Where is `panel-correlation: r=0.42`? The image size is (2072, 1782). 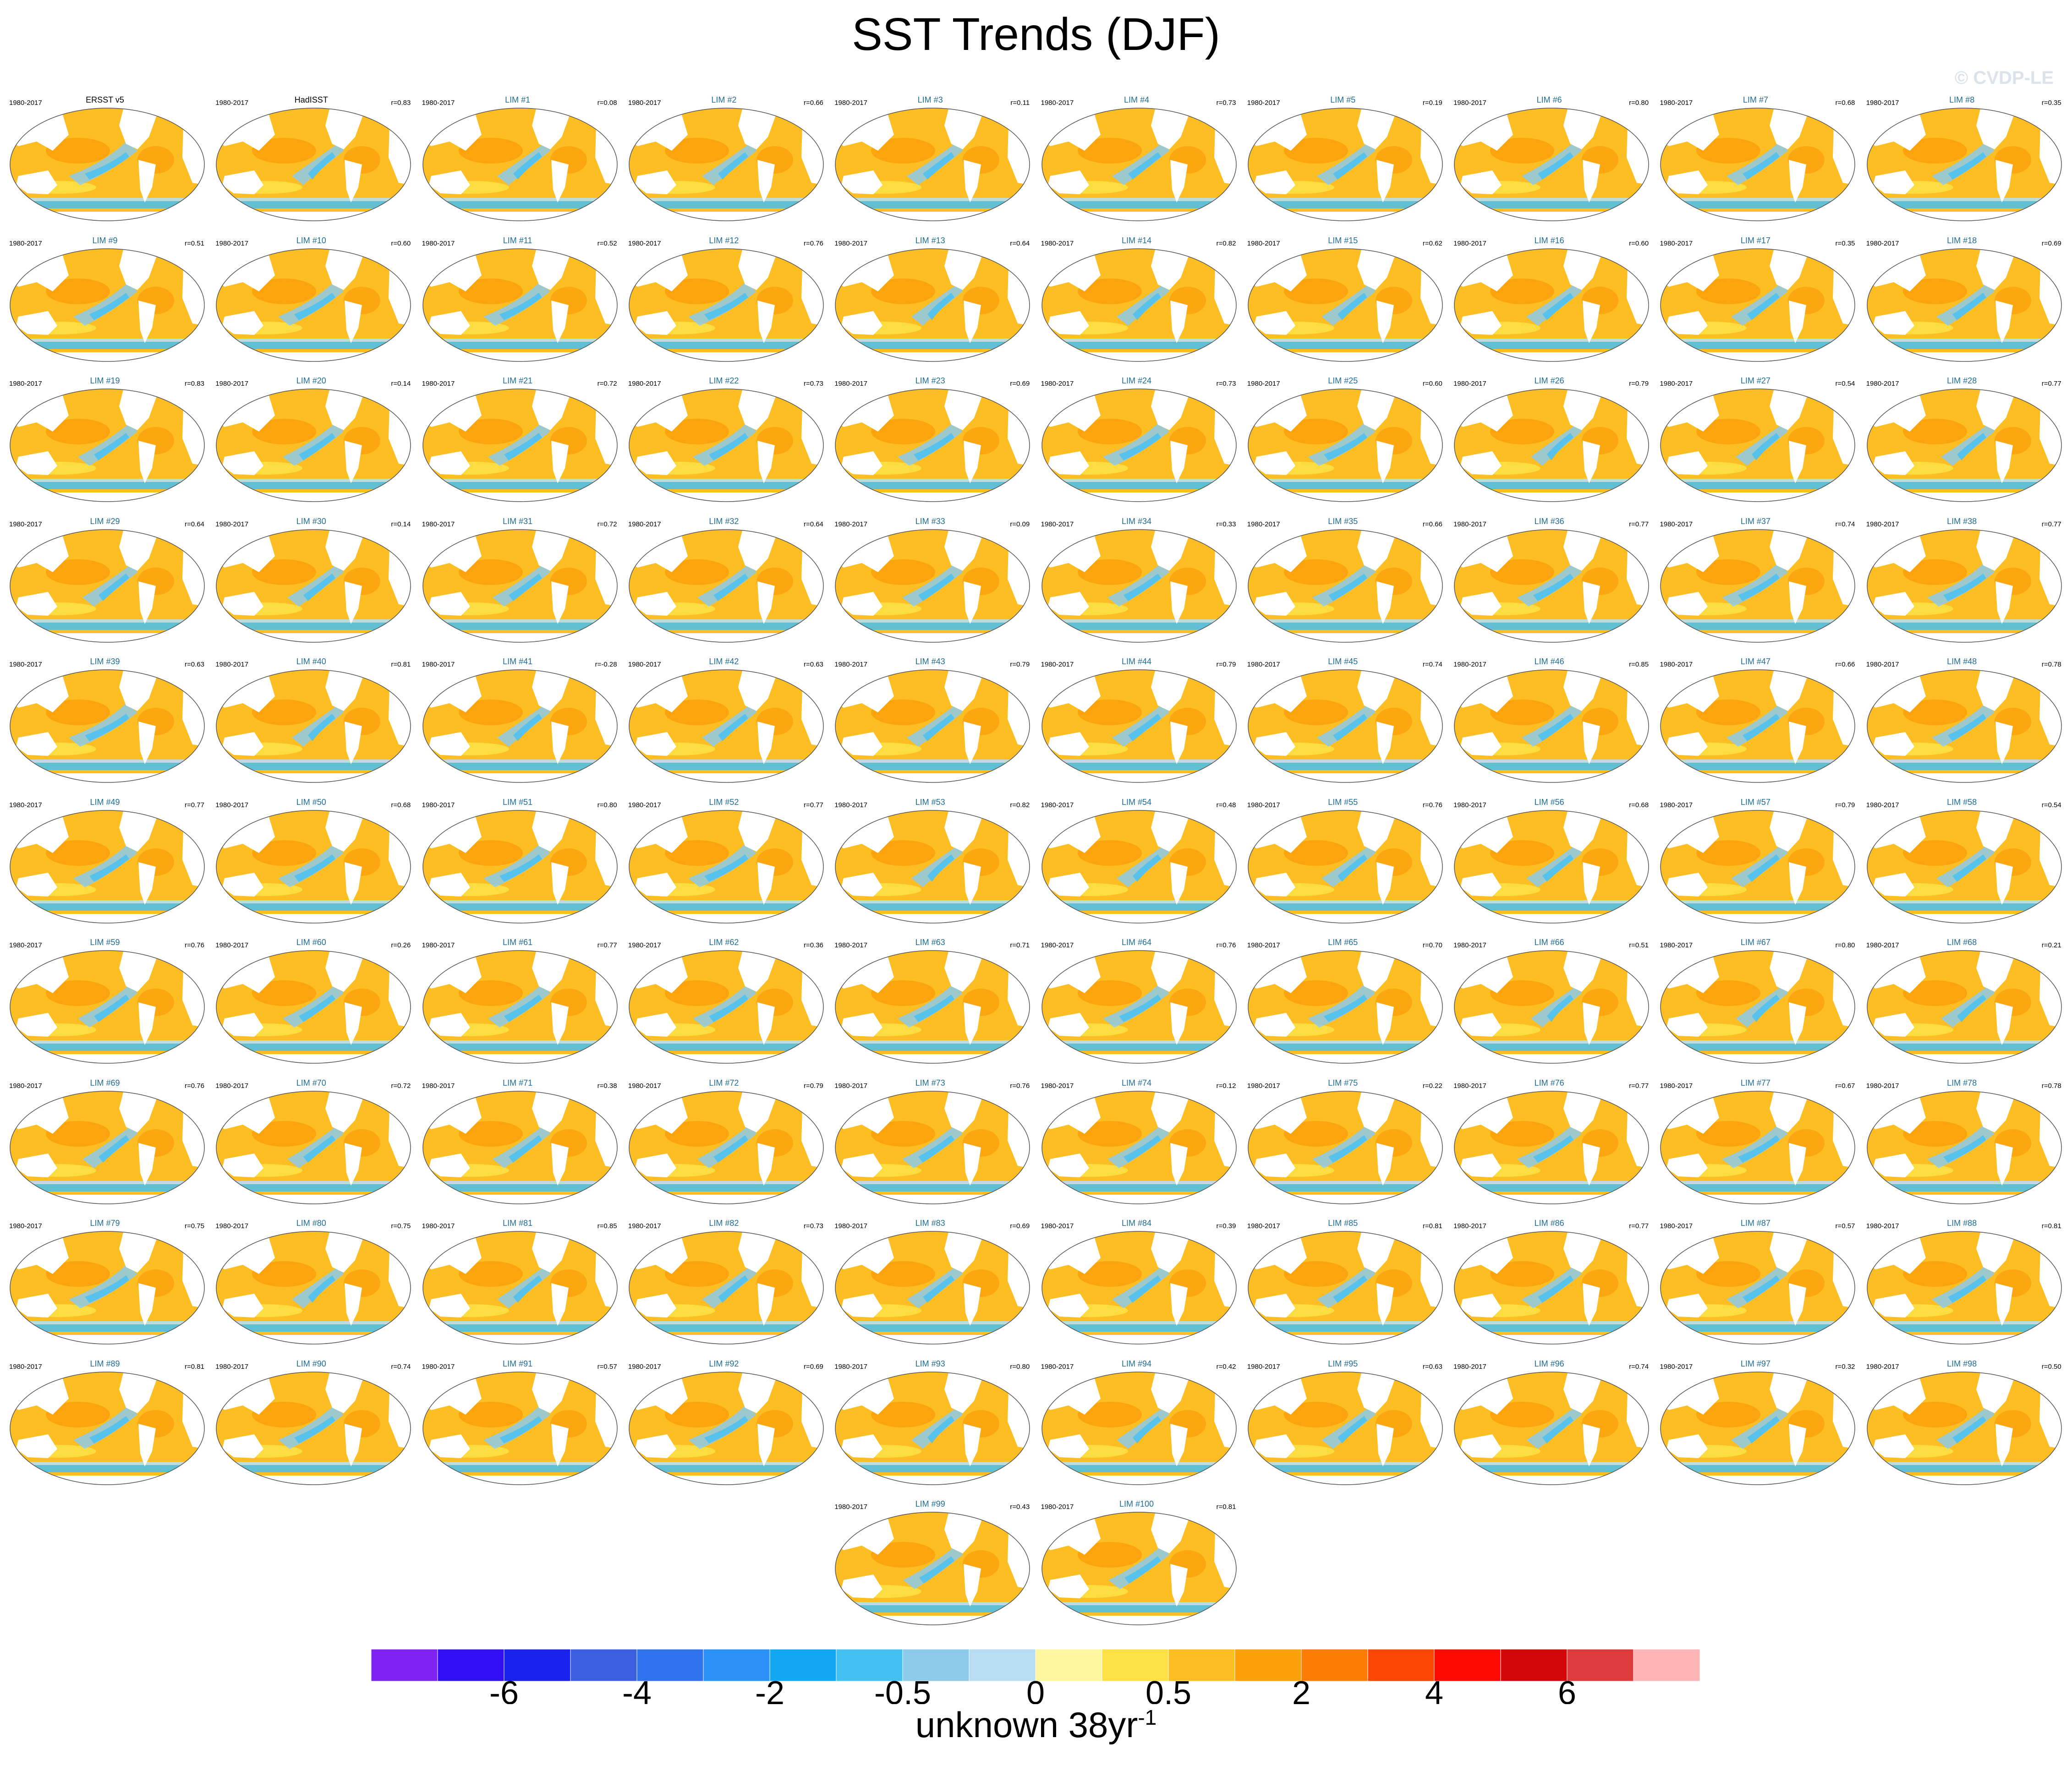 panel-correlation: r=0.42 is located at coordinates (1226, 1366).